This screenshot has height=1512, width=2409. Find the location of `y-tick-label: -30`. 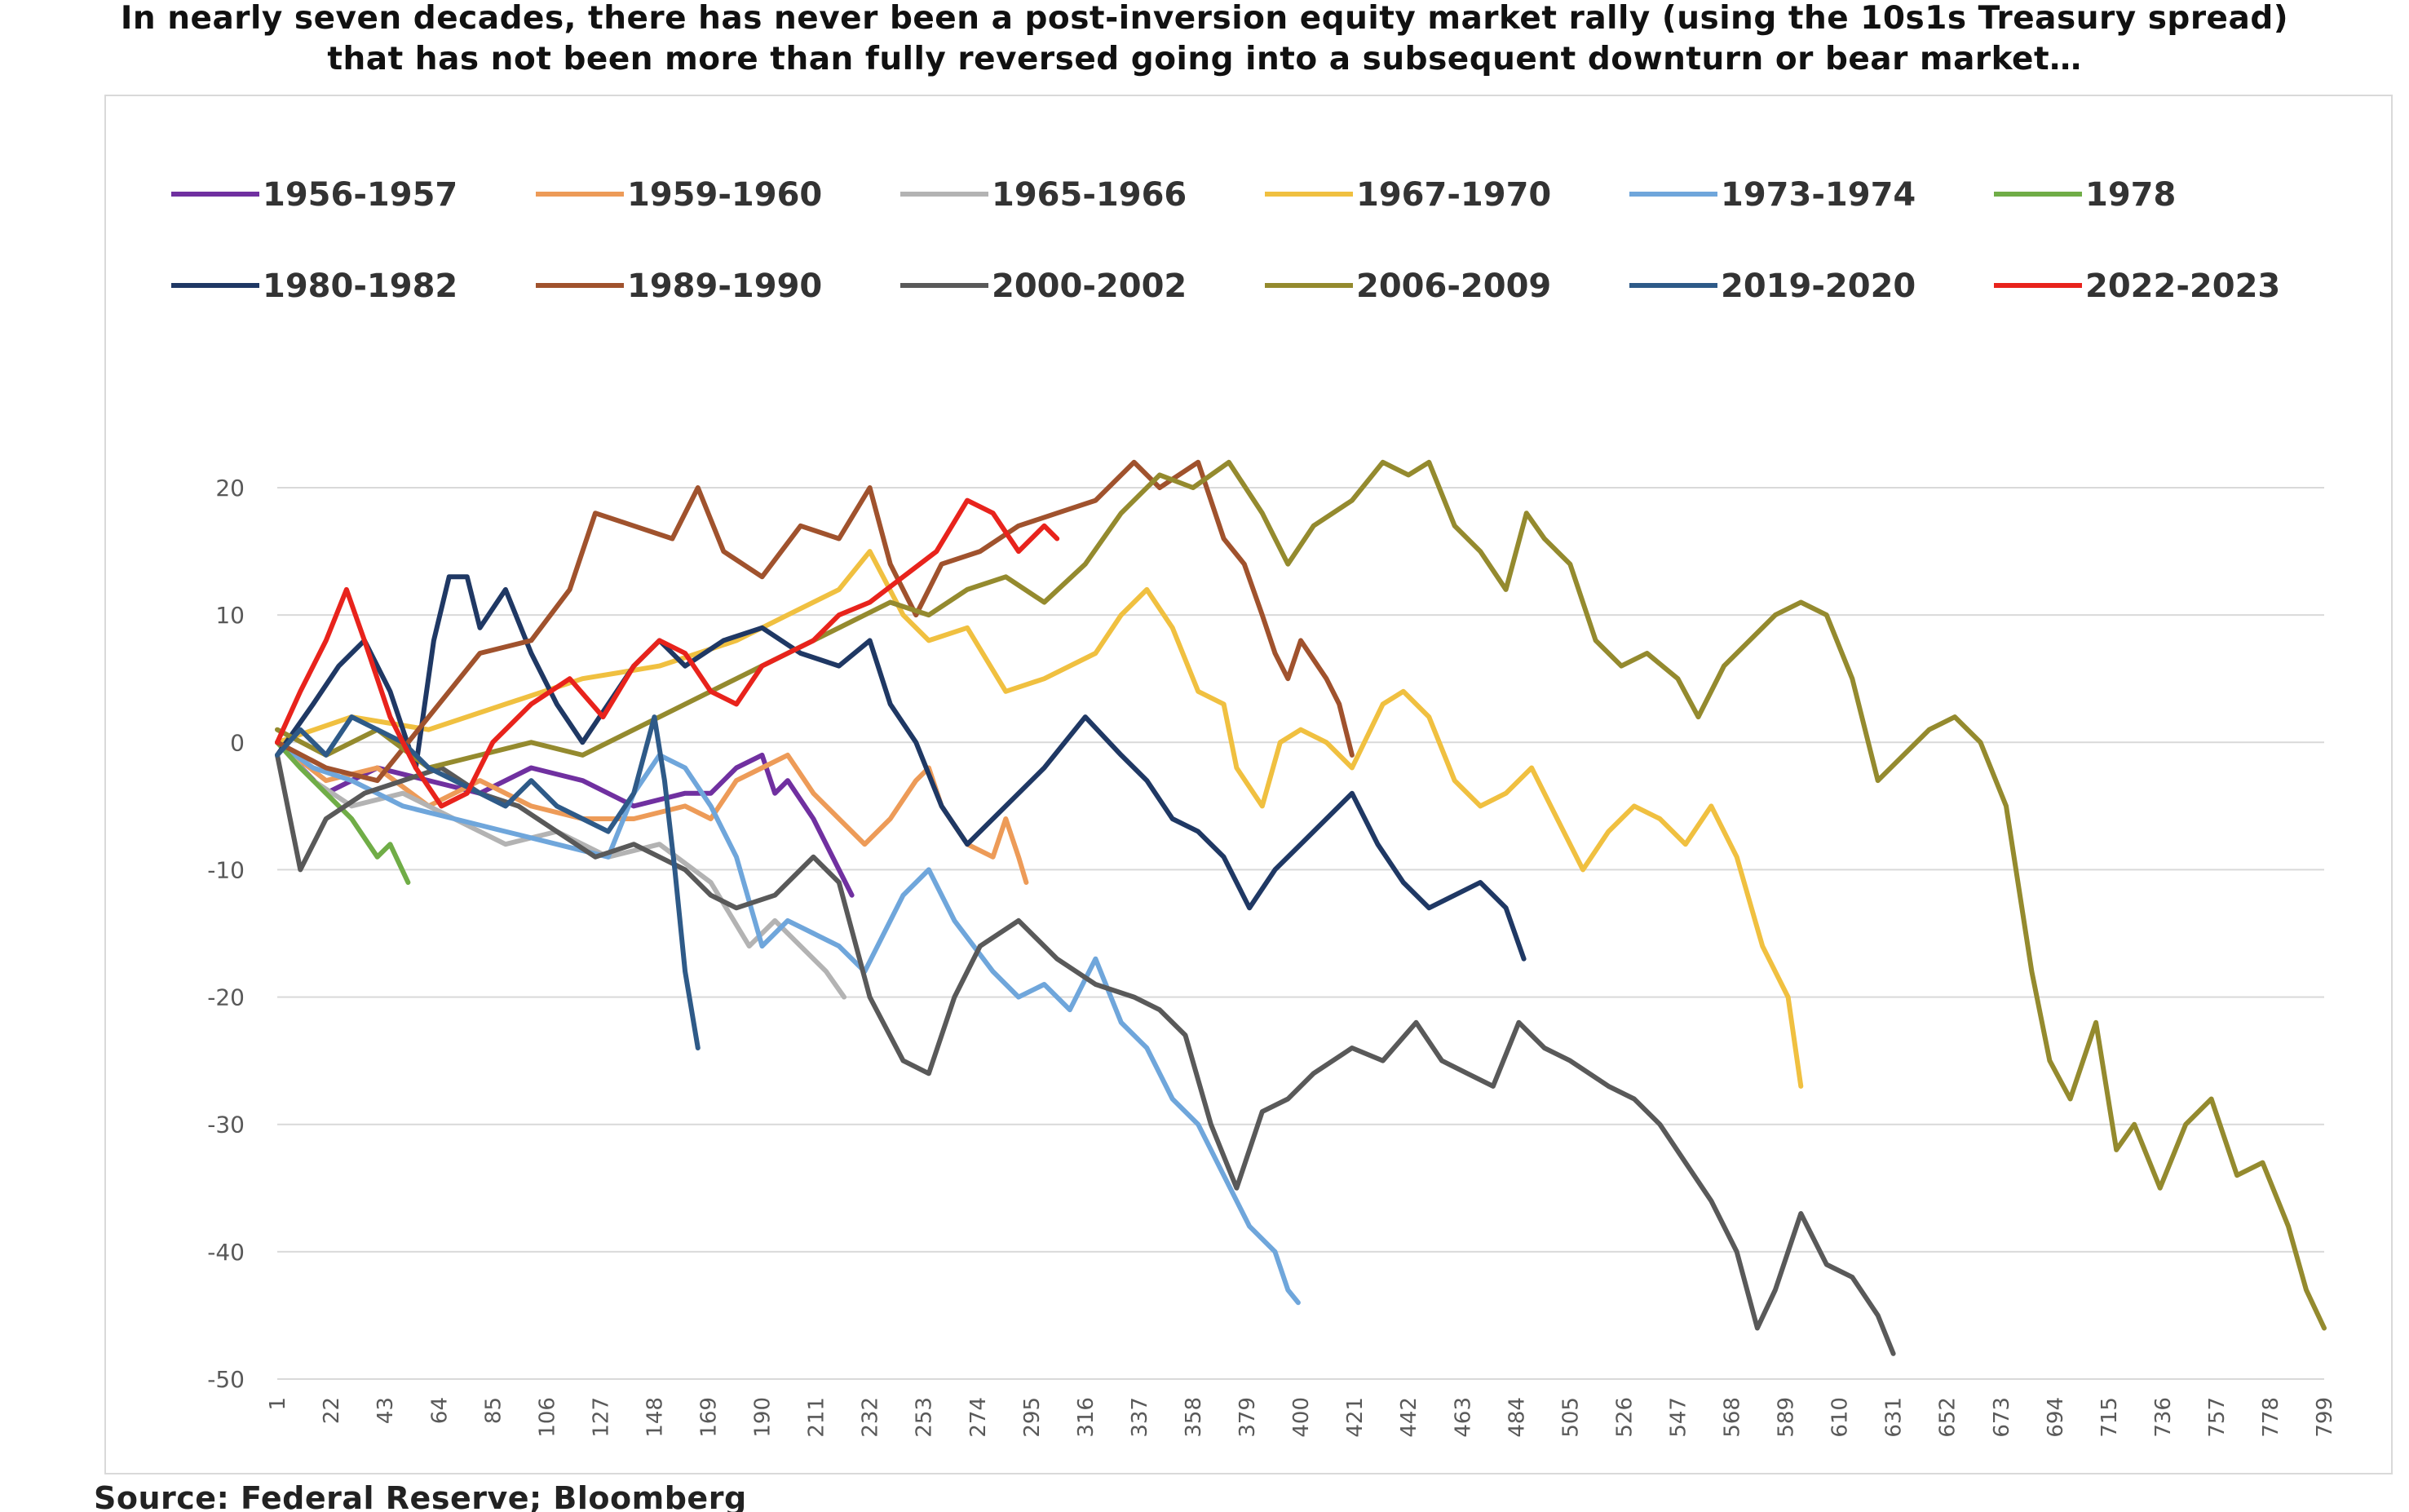

y-tick-label: -30 is located at coordinates (226, 1125).